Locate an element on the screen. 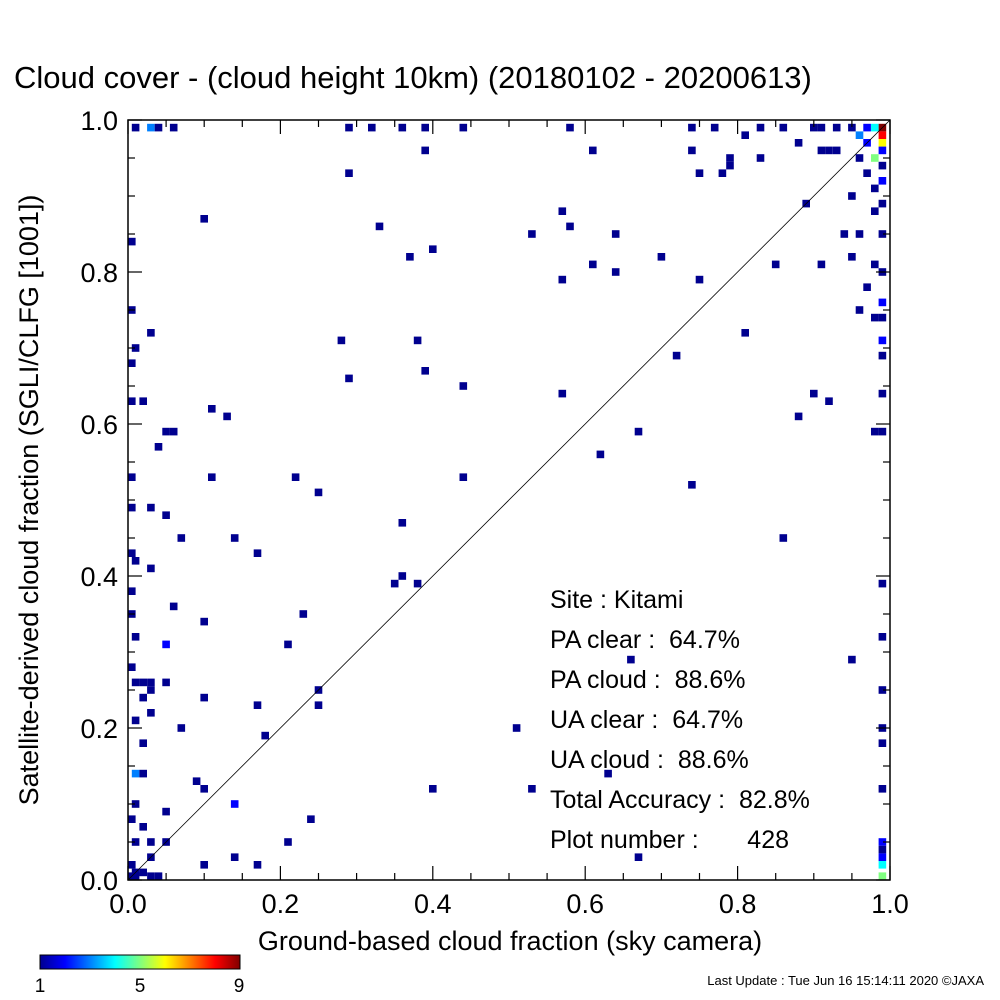 The image size is (1000, 1000). x-tick-label-5: 1.0 is located at coordinates (890, 904).